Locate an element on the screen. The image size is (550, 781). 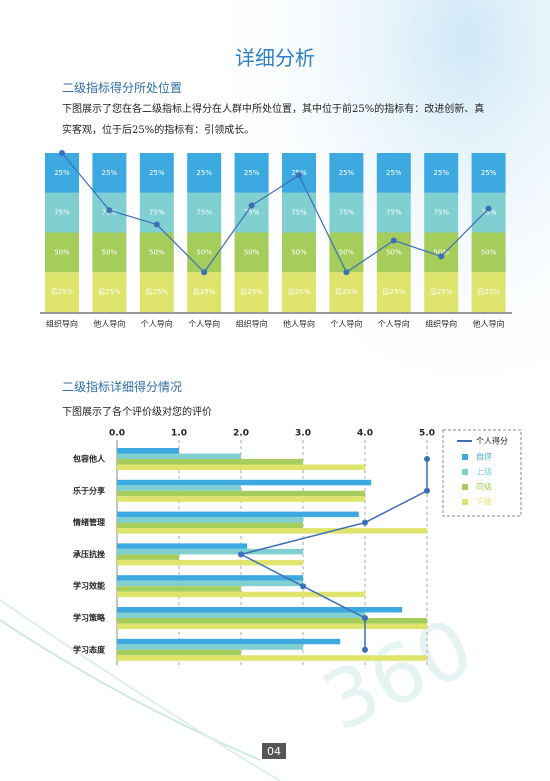
page-number: 04 is located at coordinates (274, 751).